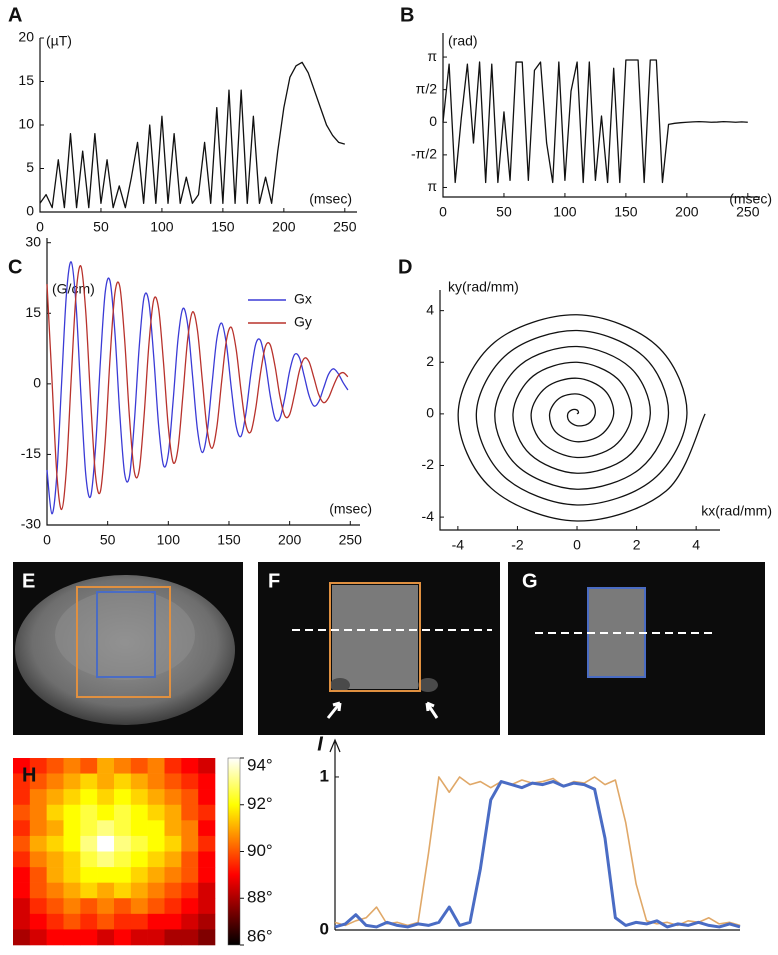 The height and width of the screenshot is (955, 778). What do you see at coordinates (565, 212) in the screenshot?
I see `x-tick-label: 100` at bounding box center [565, 212].